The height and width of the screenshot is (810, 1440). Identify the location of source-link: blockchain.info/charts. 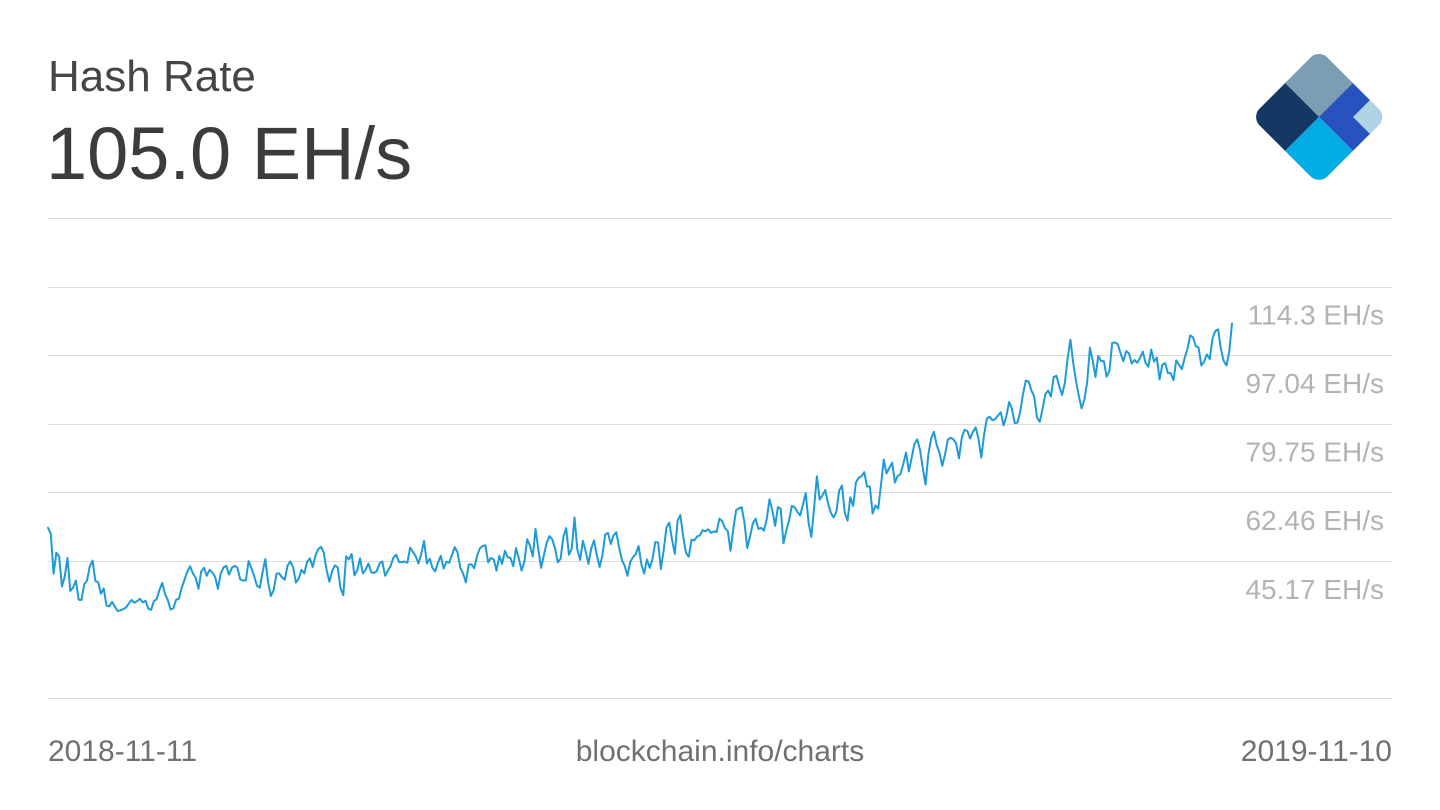
(720, 751).